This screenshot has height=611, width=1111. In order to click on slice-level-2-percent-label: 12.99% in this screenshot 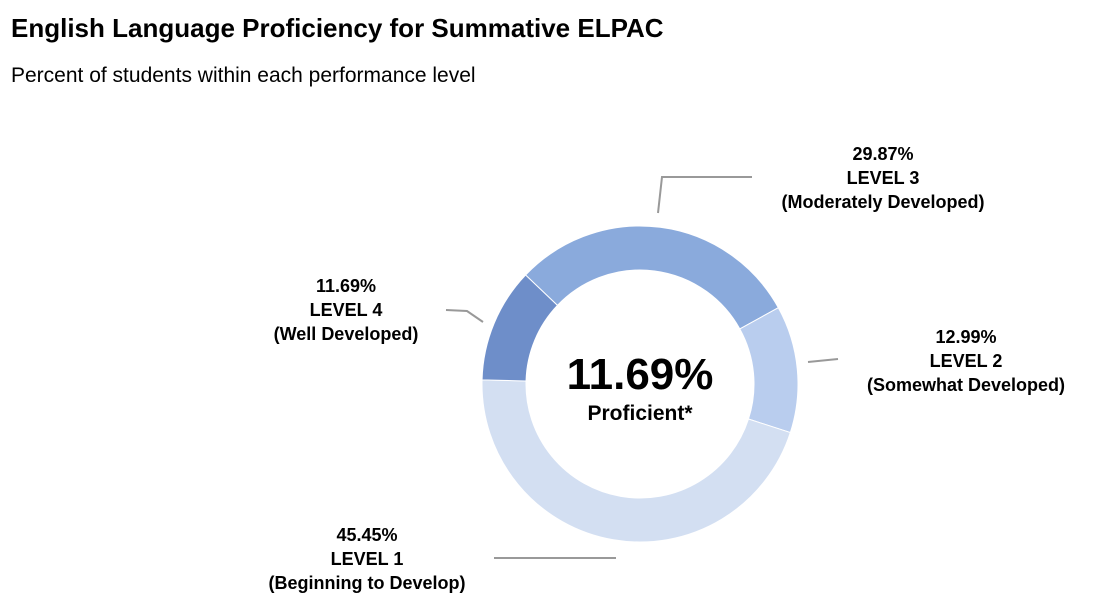, I will do `click(965, 337)`.